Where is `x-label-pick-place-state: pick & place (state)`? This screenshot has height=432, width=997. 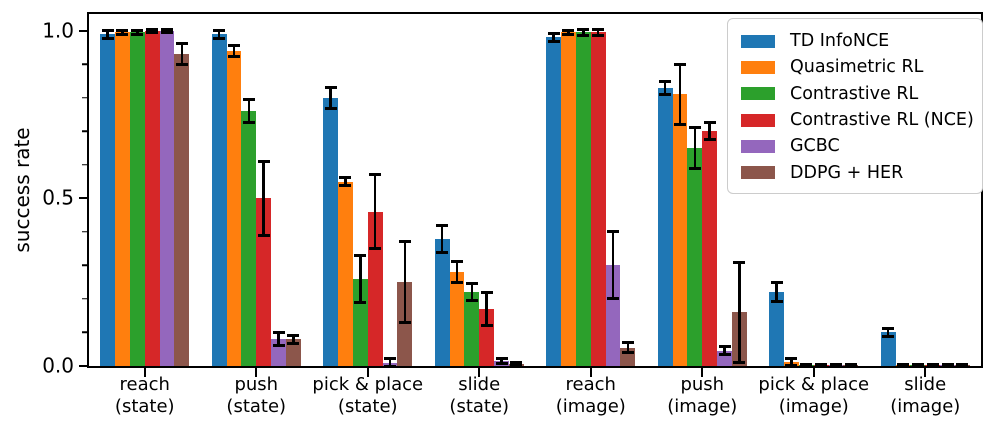 x-label-pick-place-state: pick & place (state) is located at coordinates (368, 395).